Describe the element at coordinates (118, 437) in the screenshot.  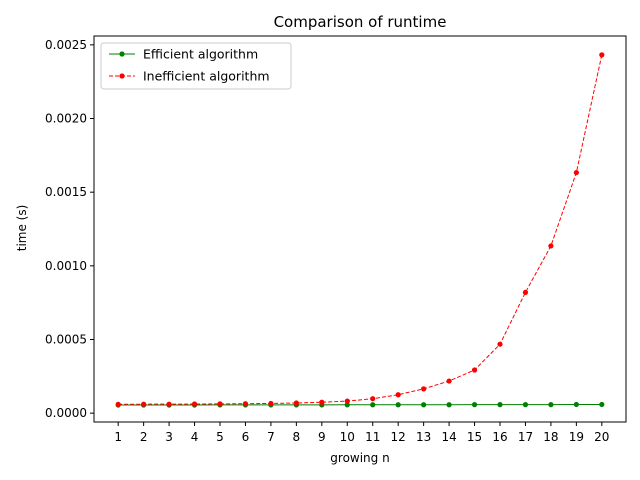
I see `x-tick-label: 1` at that location.